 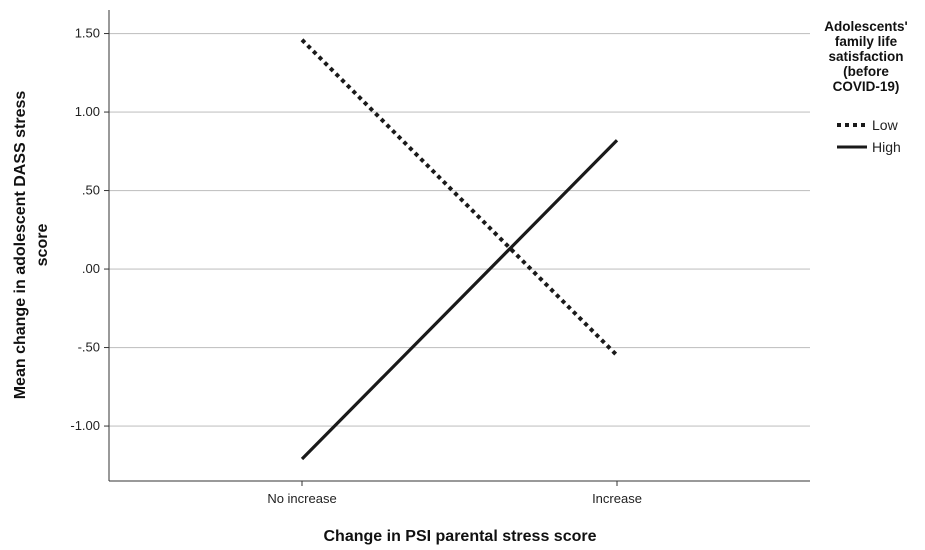 I want to click on x-axis-title: Change in PSI parental stress score, so click(x=460, y=536).